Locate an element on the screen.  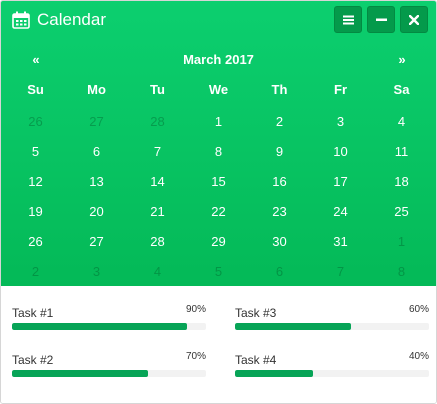
day-cell: 25 is located at coordinates (401, 211).